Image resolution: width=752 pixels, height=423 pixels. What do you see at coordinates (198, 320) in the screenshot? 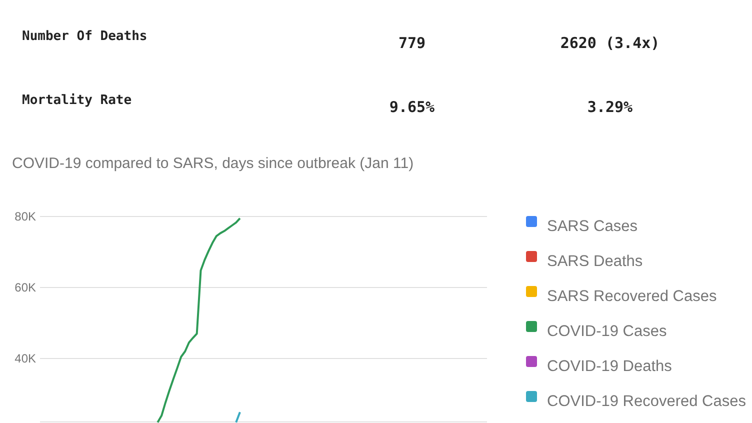
I see `line-series` at bounding box center [198, 320].